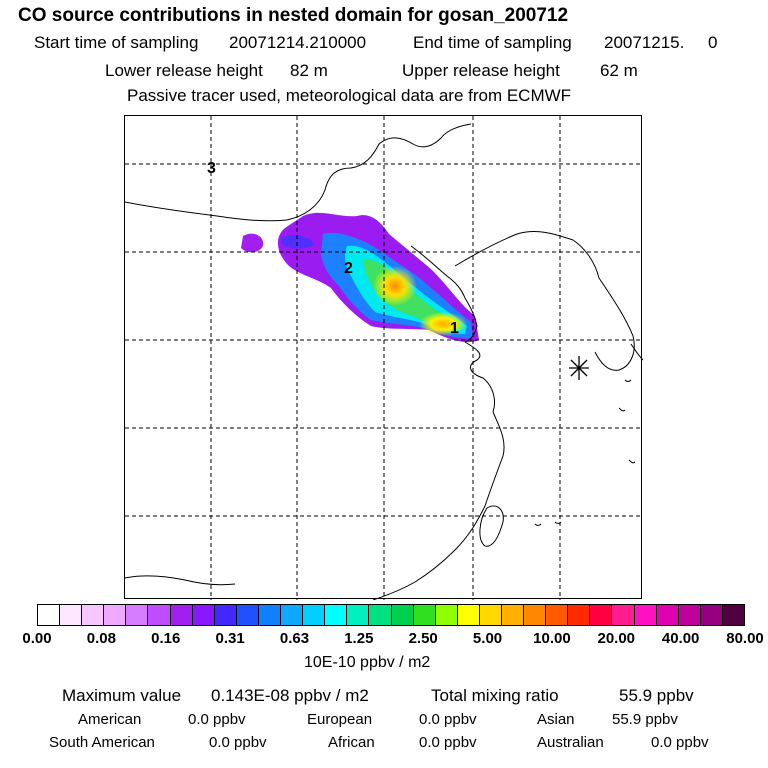 The image size is (768, 768). I want to click on concentration-plume, so click(360, 277).